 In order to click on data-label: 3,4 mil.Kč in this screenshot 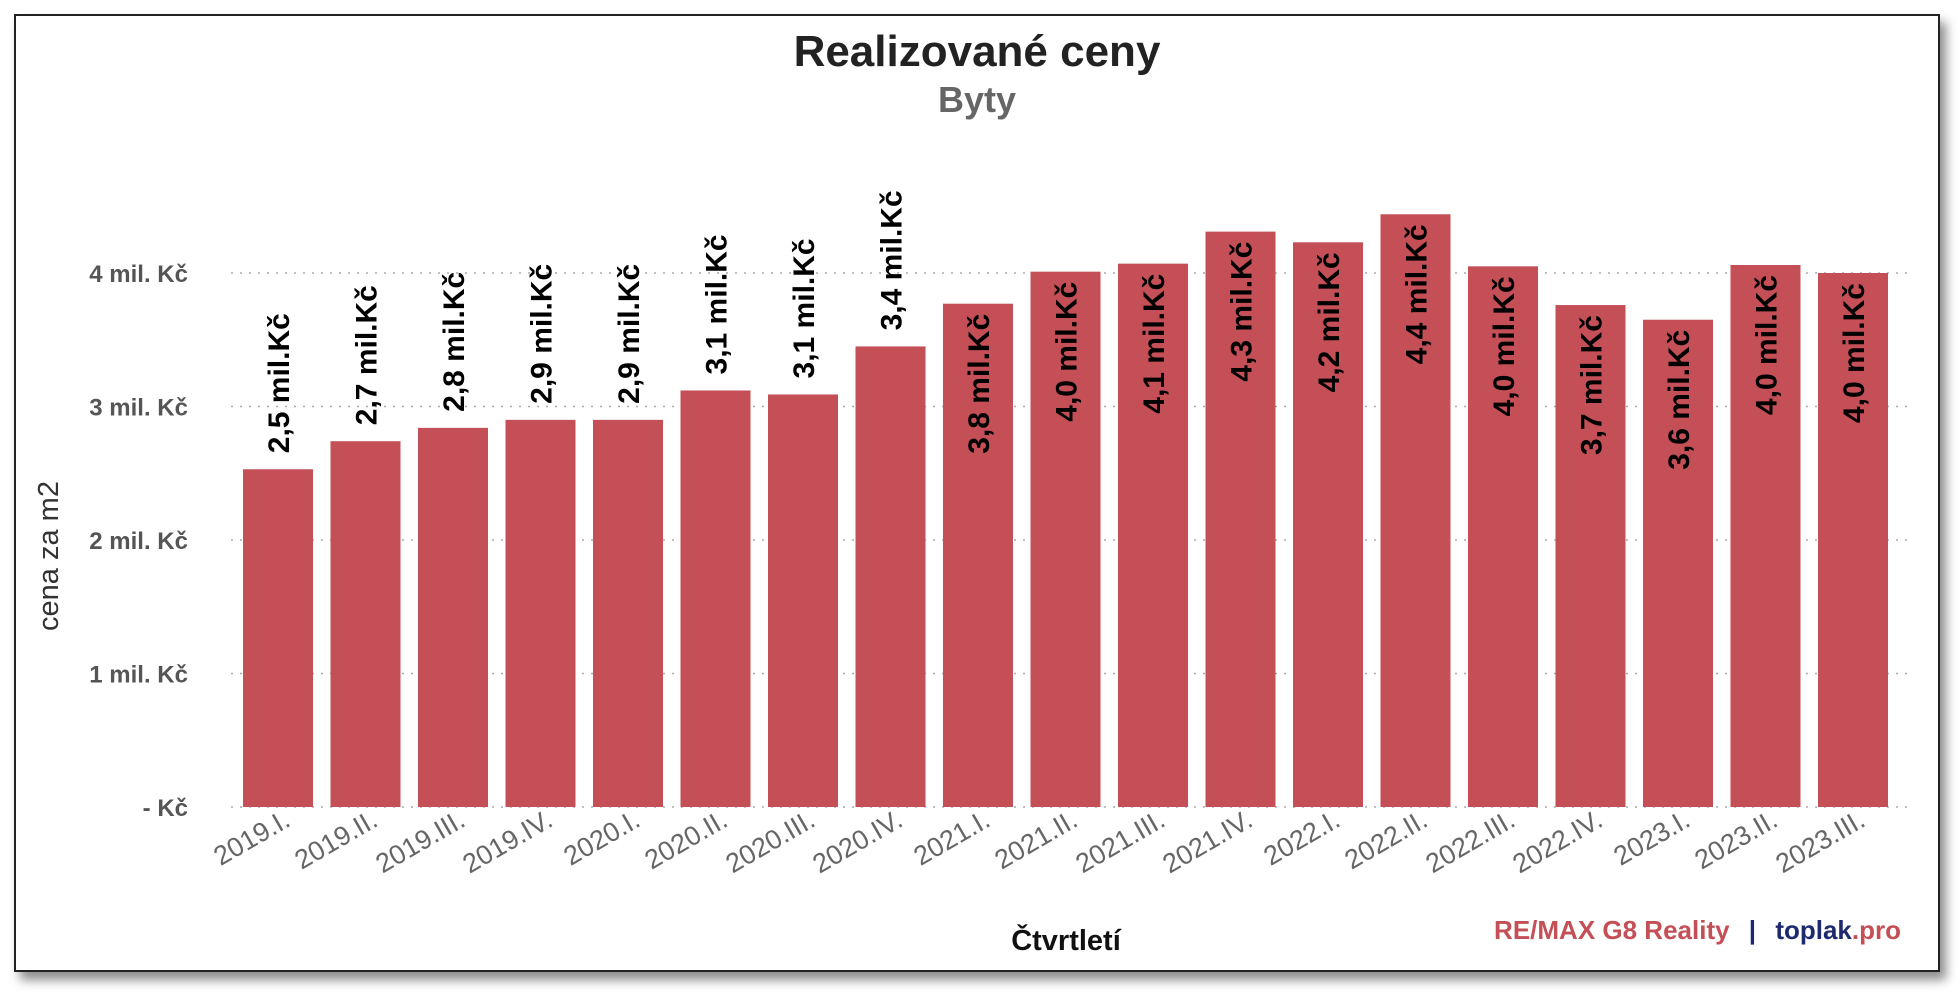, I will do `click(892, 260)`.